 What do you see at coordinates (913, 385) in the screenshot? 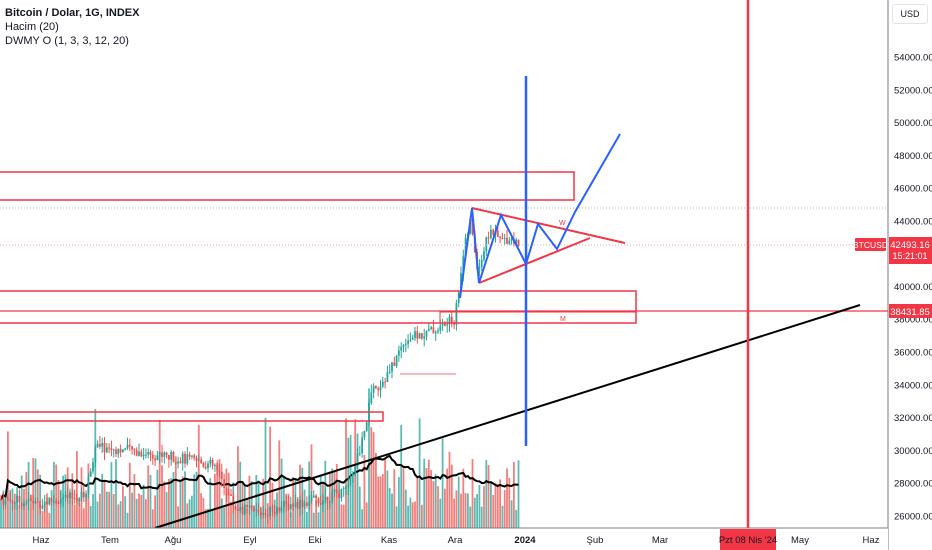
I see `price-tick-label: 34000.00` at bounding box center [913, 385].